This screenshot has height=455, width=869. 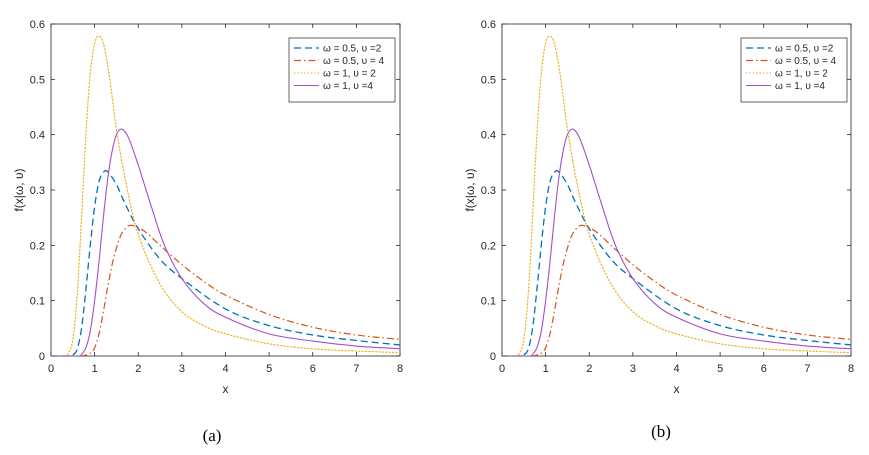 I want to click on chart-a-ytick-label: 0.1, so click(x=37, y=302).